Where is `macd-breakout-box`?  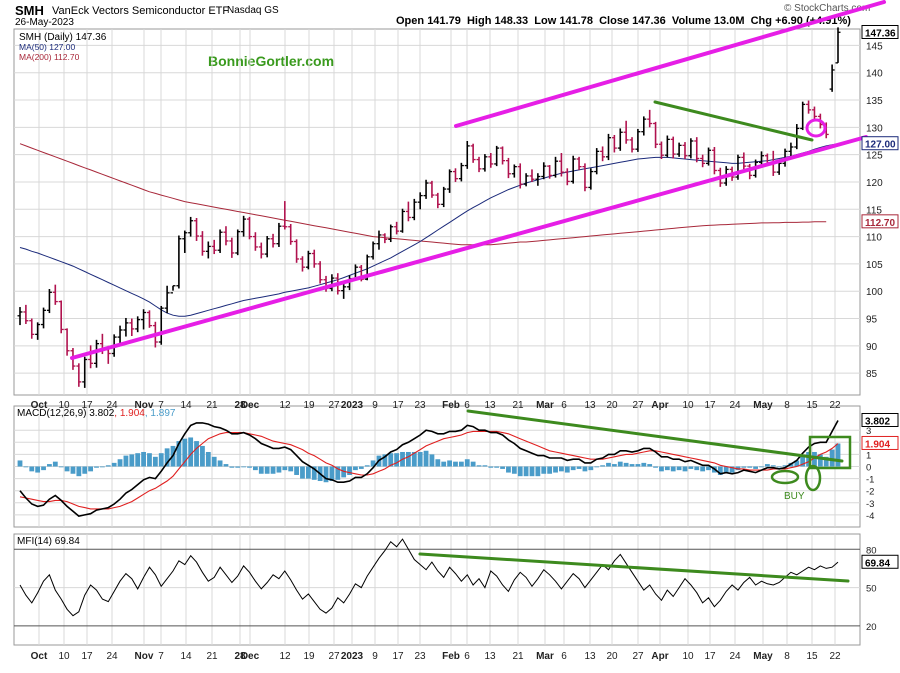
macd-breakout-box is located at coordinates (830, 452).